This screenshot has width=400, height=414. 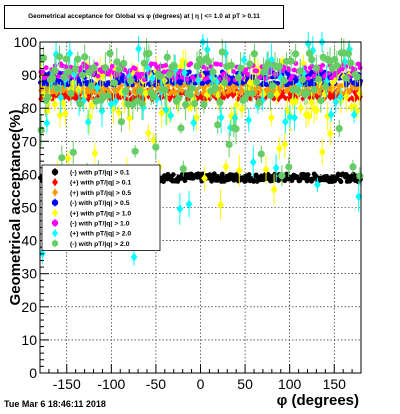 I want to click on legend-label: (-) with pT/|q| > 0.5, so click(x=100, y=203).